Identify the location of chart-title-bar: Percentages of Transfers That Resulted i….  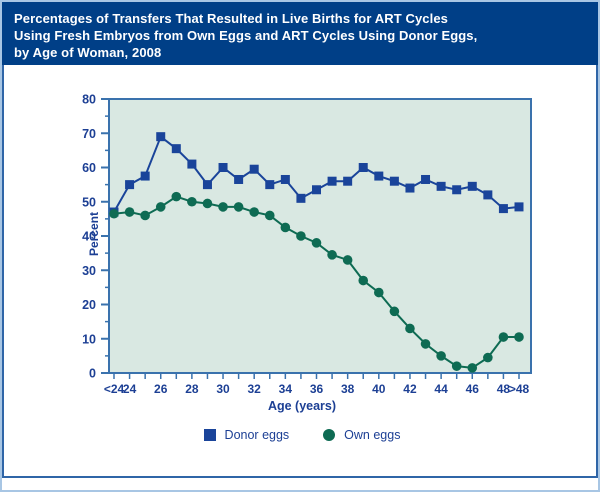
(300, 33).